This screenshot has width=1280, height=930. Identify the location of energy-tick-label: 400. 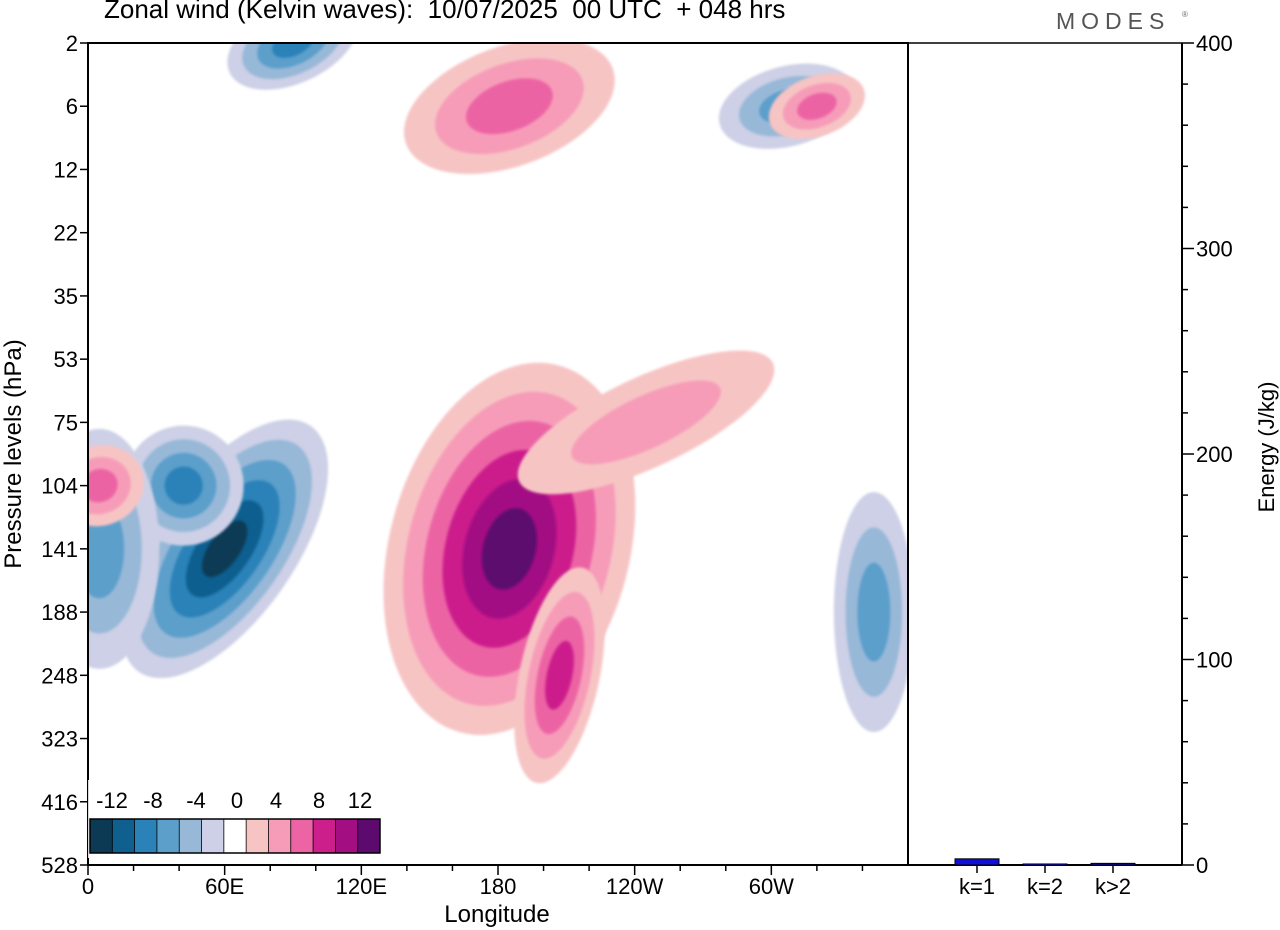
(1214, 43).